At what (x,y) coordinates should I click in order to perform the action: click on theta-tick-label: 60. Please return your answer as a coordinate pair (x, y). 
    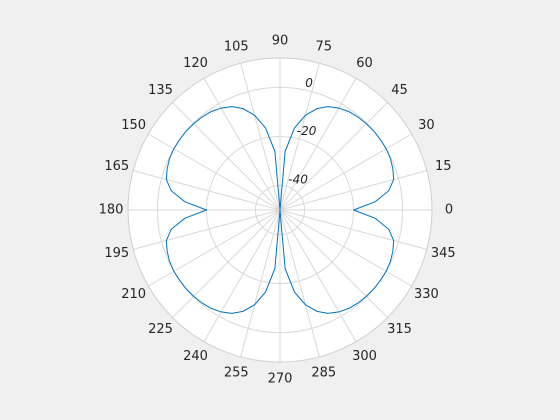
    Looking at the image, I should click on (364, 63).